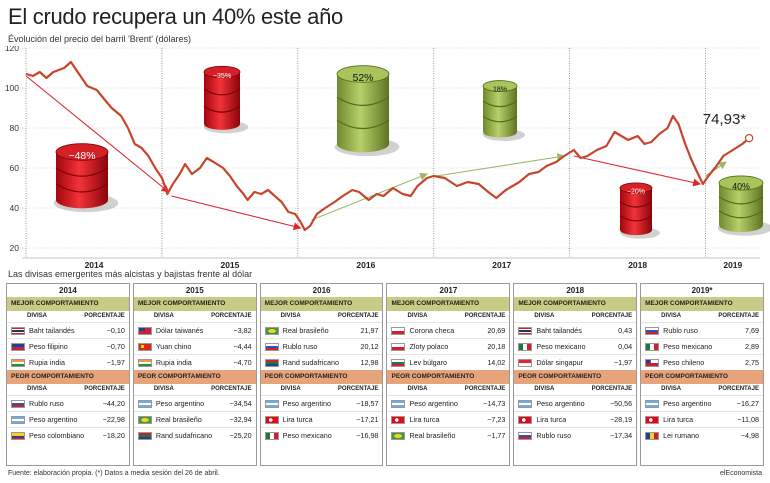 This screenshot has width=770, height=483. I want to click on y-tick-label: 60, so click(15, 168).